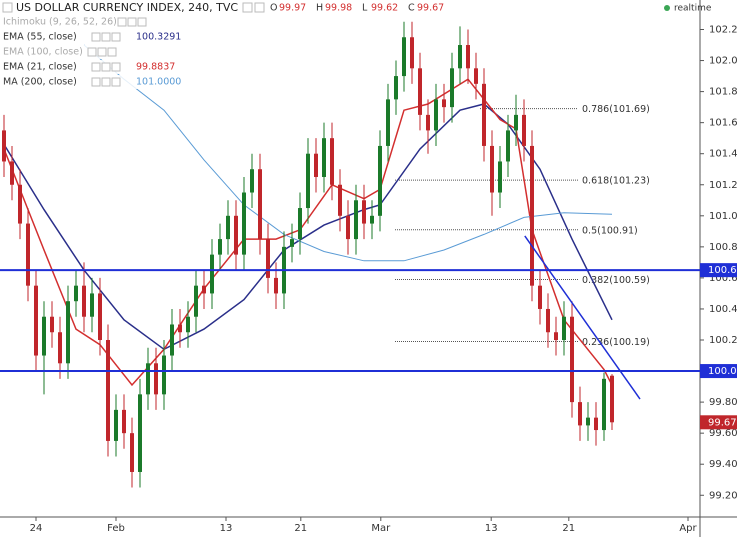 This screenshot has width=737, height=537. I want to click on ohlc-label: H, so click(319, 8).